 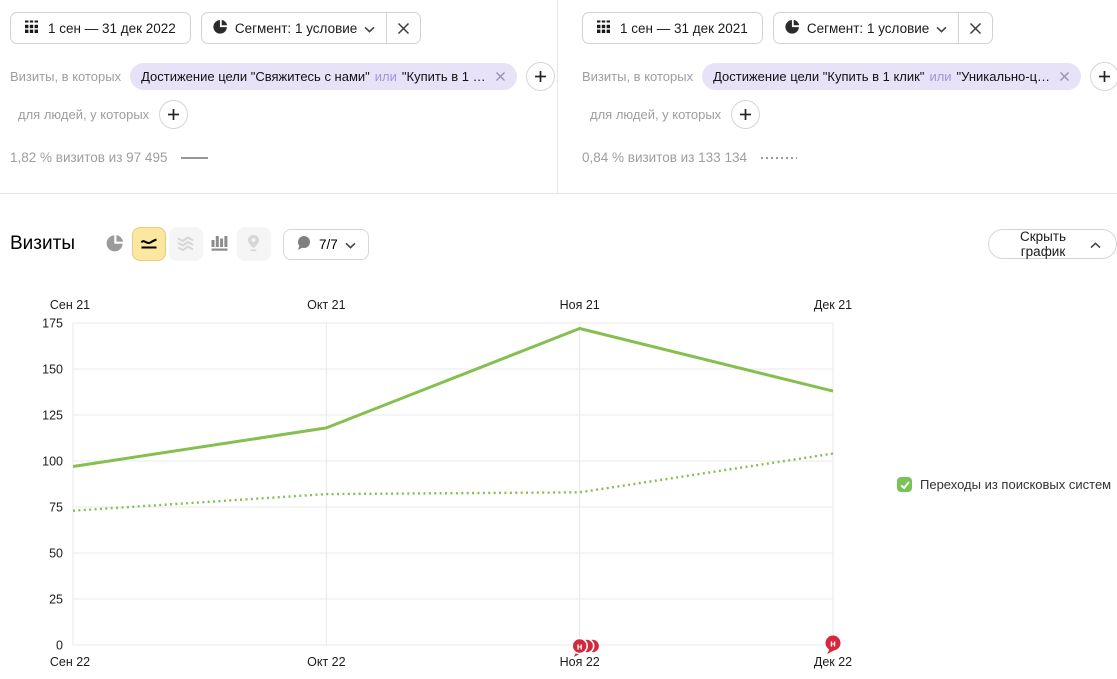 What do you see at coordinates (52, 324) in the screenshot?
I see `y-axis-tick-label: 175` at bounding box center [52, 324].